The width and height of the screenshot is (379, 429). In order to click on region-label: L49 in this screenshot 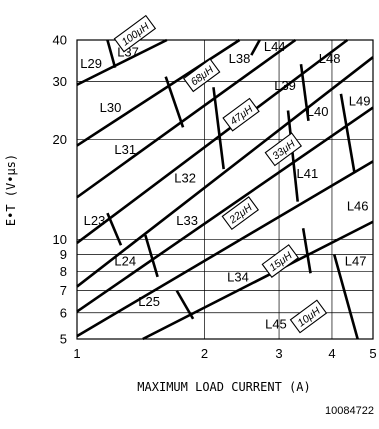, I will do `click(360, 100)`.